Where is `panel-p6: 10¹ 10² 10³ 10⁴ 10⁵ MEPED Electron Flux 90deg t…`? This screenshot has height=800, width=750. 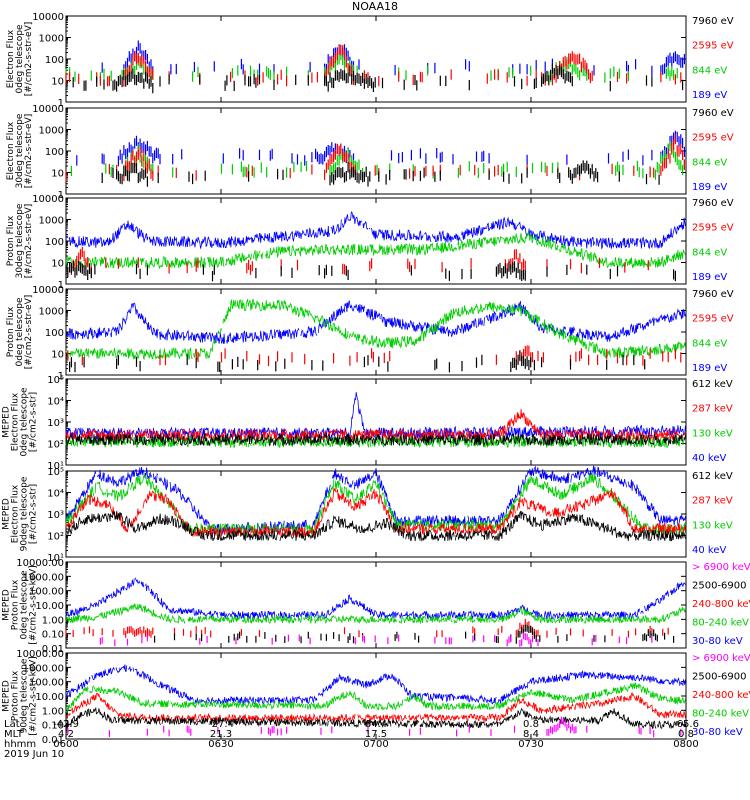 panel-p6: 10¹ 10² 10³ 10⁴ 10⁵ MEPED Electron Flux 90deg t… is located at coordinates (367, 514).